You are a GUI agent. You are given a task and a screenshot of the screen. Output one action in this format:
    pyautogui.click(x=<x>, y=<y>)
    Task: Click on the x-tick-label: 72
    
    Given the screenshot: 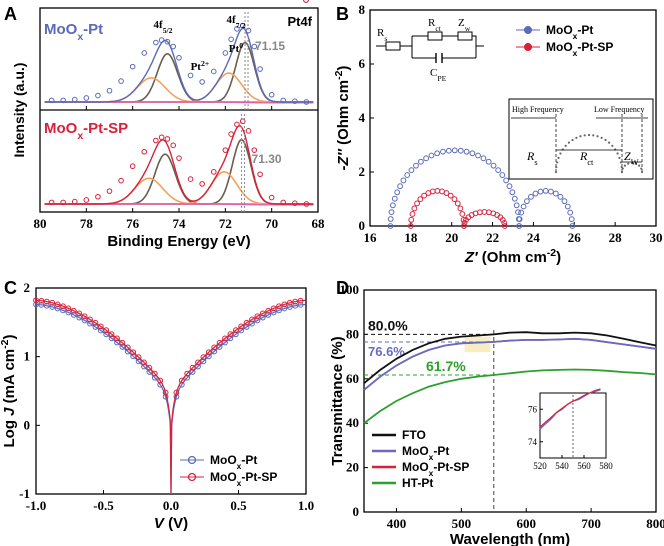 What is the action you would take?
    pyautogui.click(x=225, y=223)
    